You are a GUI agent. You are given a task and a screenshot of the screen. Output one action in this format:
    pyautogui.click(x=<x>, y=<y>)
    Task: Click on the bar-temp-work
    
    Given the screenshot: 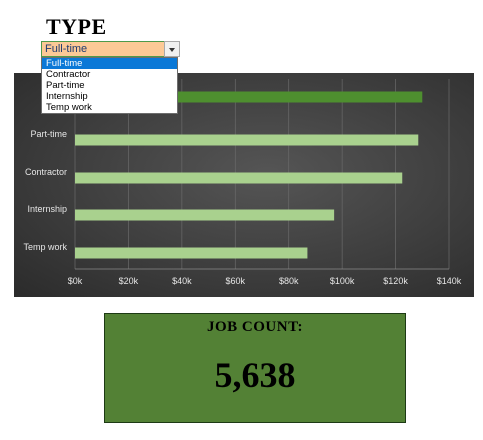 What is the action you would take?
    pyautogui.click(x=191, y=253)
    